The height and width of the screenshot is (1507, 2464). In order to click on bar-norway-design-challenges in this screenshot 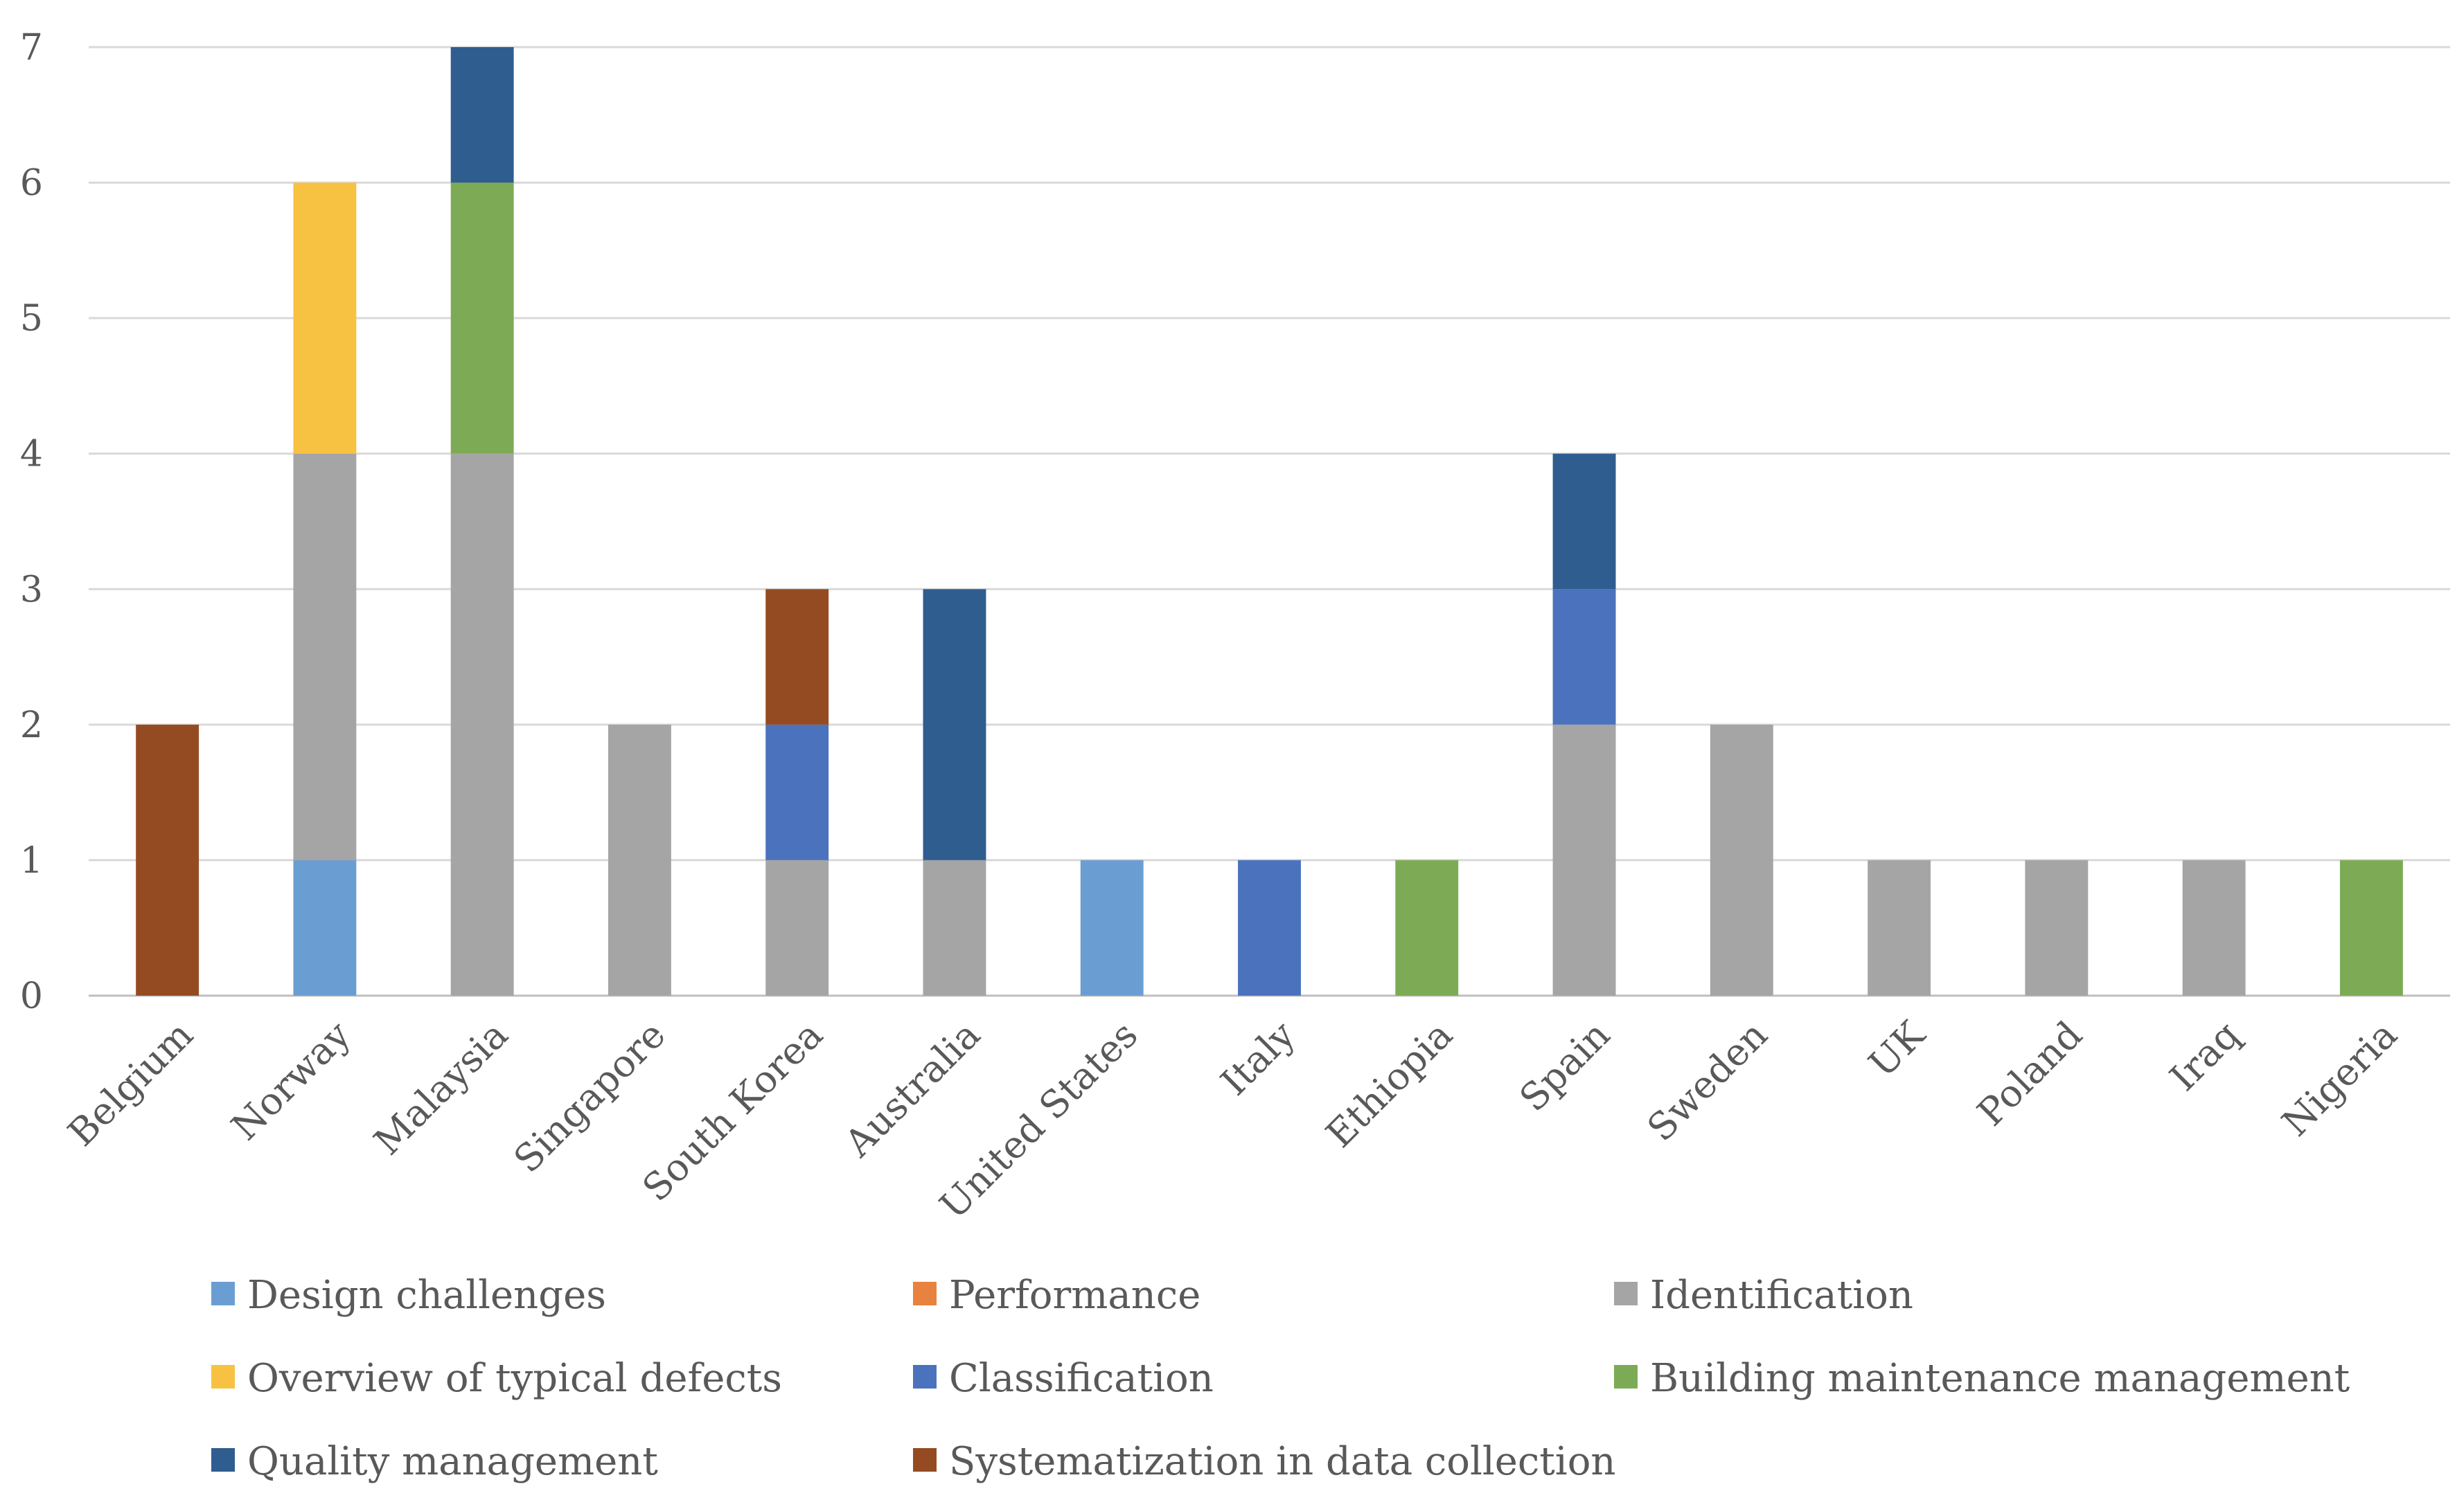, I will do `click(325, 928)`.